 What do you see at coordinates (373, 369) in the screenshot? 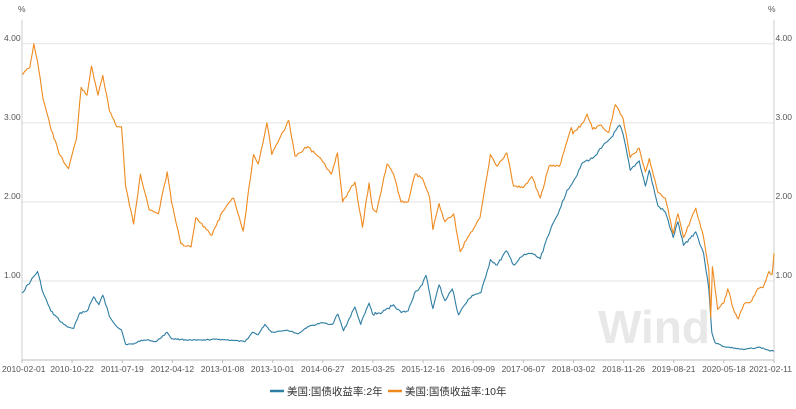
I see `x-tick-7: 2015-03-25` at bounding box center [373, 369].